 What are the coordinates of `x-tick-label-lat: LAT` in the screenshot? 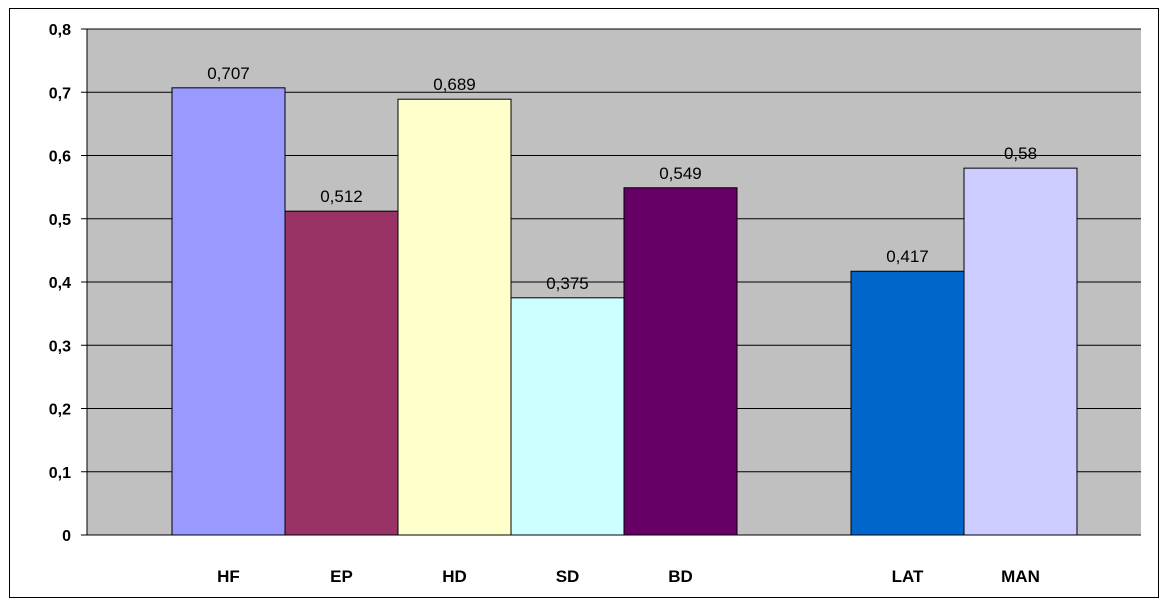 It's located at (908, 576).